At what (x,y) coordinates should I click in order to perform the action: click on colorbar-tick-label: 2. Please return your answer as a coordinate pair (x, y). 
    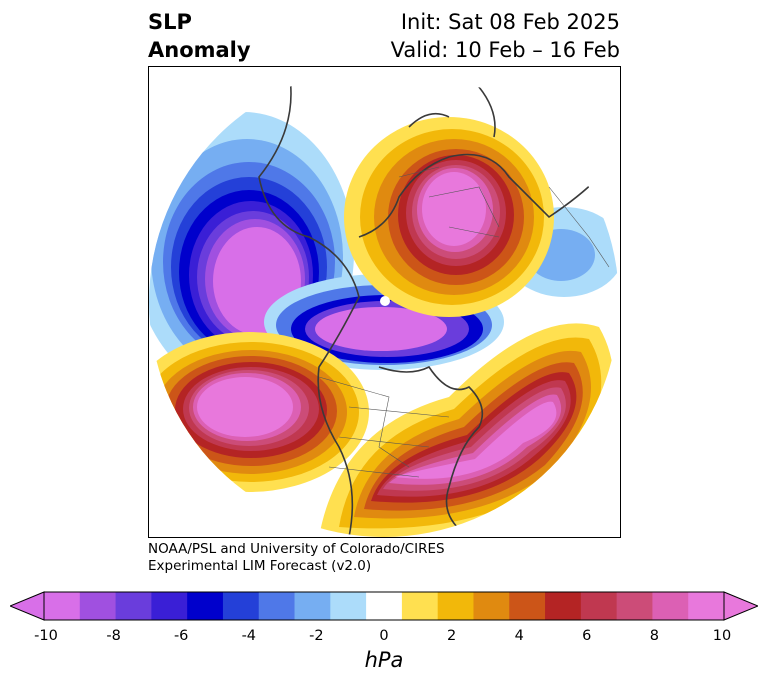
    Looking at the image, I should click on (451, 636).